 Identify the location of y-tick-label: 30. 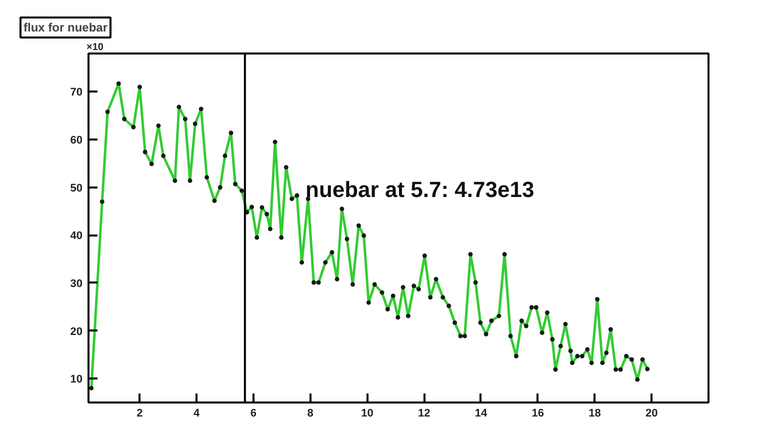
(76, 284).